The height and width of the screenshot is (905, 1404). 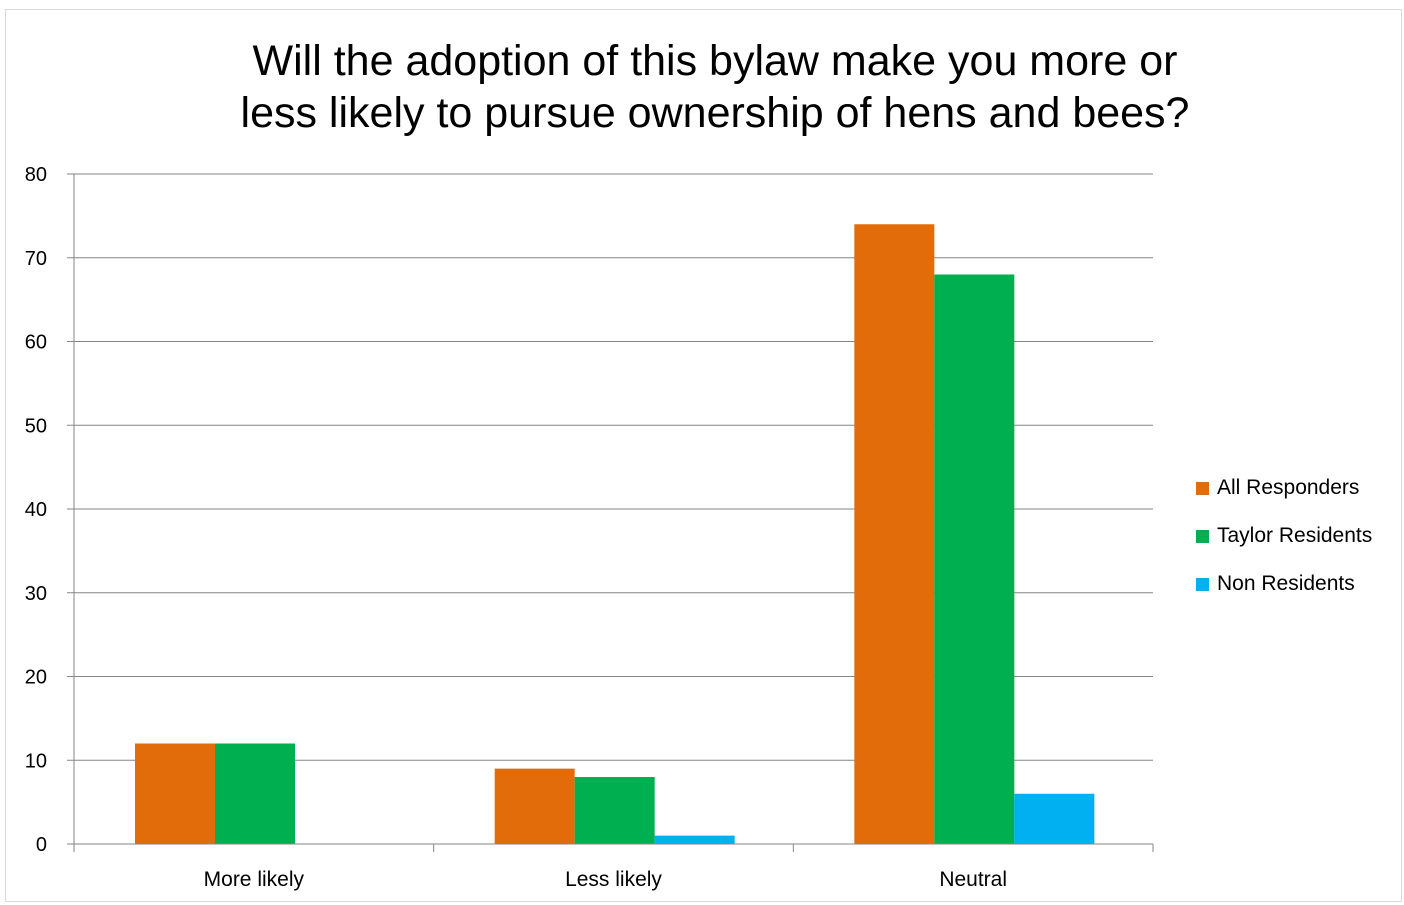 I want to click on legend-swatch-non-residents, so click(x=1202, y=584).